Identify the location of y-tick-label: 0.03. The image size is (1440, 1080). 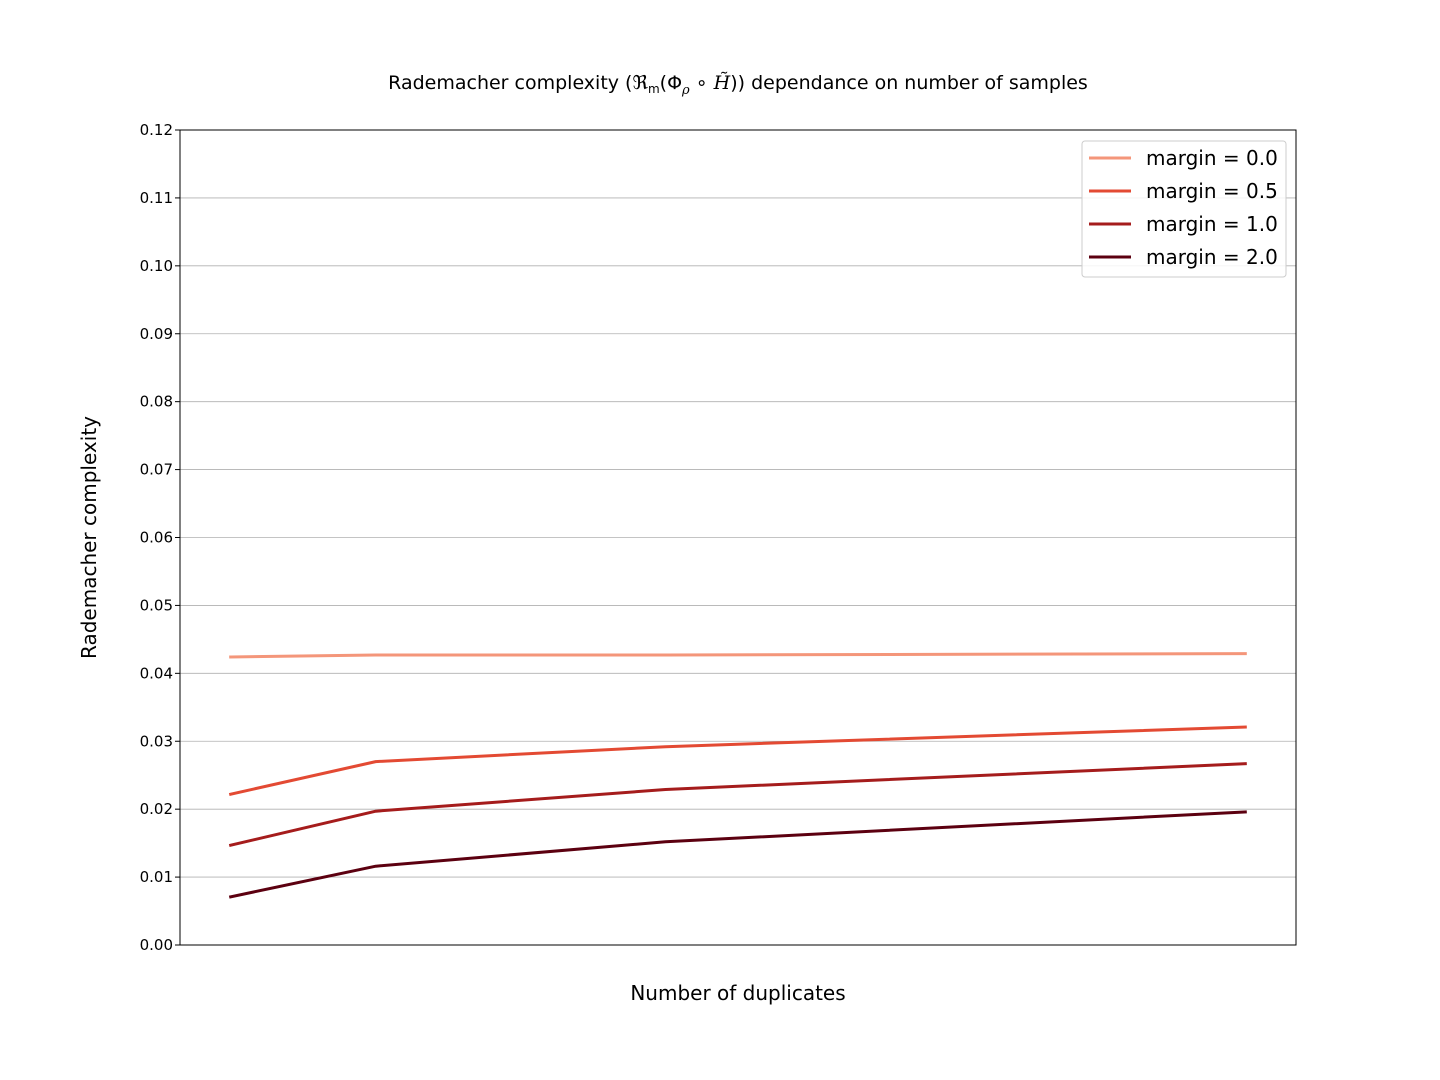
(156, 741).